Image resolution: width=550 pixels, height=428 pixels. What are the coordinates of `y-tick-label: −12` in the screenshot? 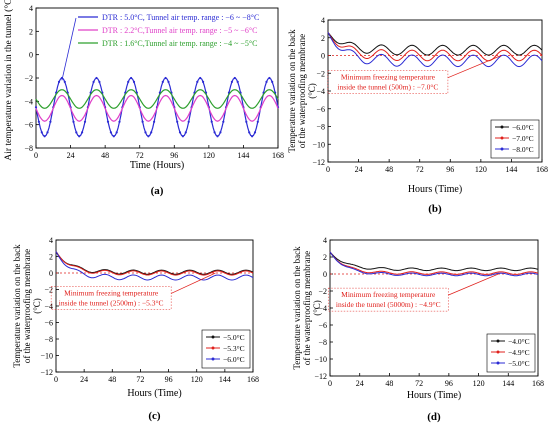 It's located at (318, 162).